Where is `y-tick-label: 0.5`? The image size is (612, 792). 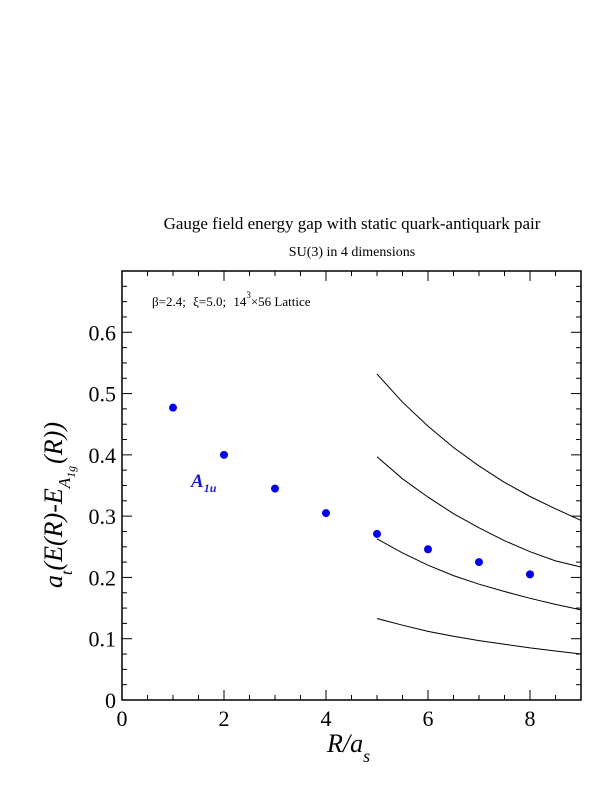
y-tick-label: 0.5 is located at coordinates (103, 394).